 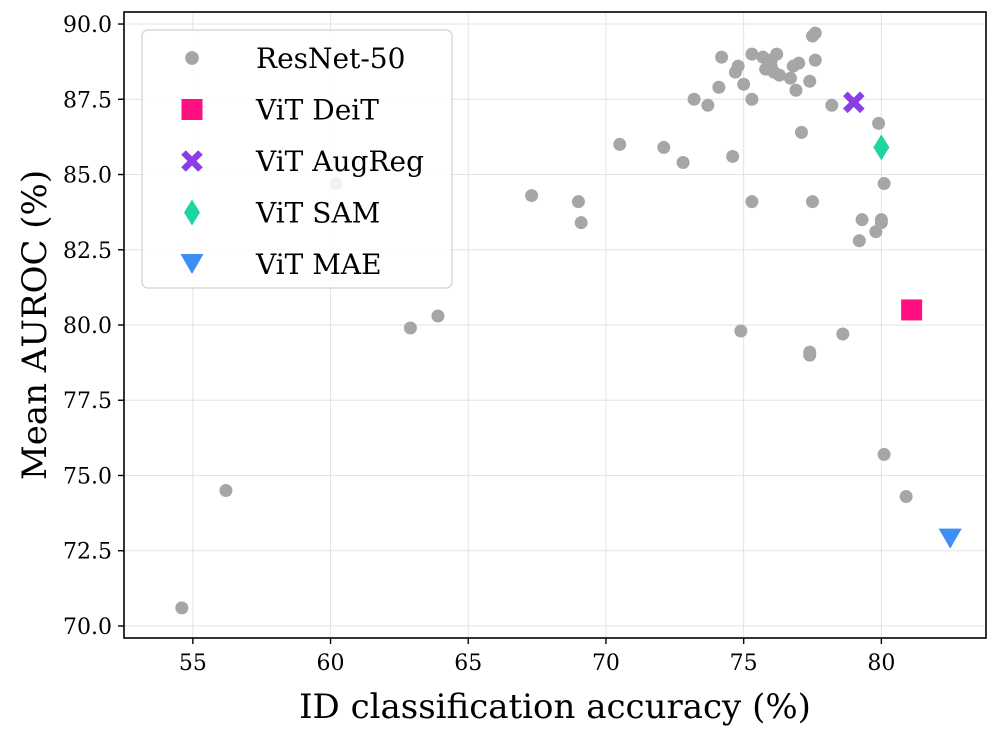 I want to click on legend-marker-vit-mae, so click(x=192, y=264).